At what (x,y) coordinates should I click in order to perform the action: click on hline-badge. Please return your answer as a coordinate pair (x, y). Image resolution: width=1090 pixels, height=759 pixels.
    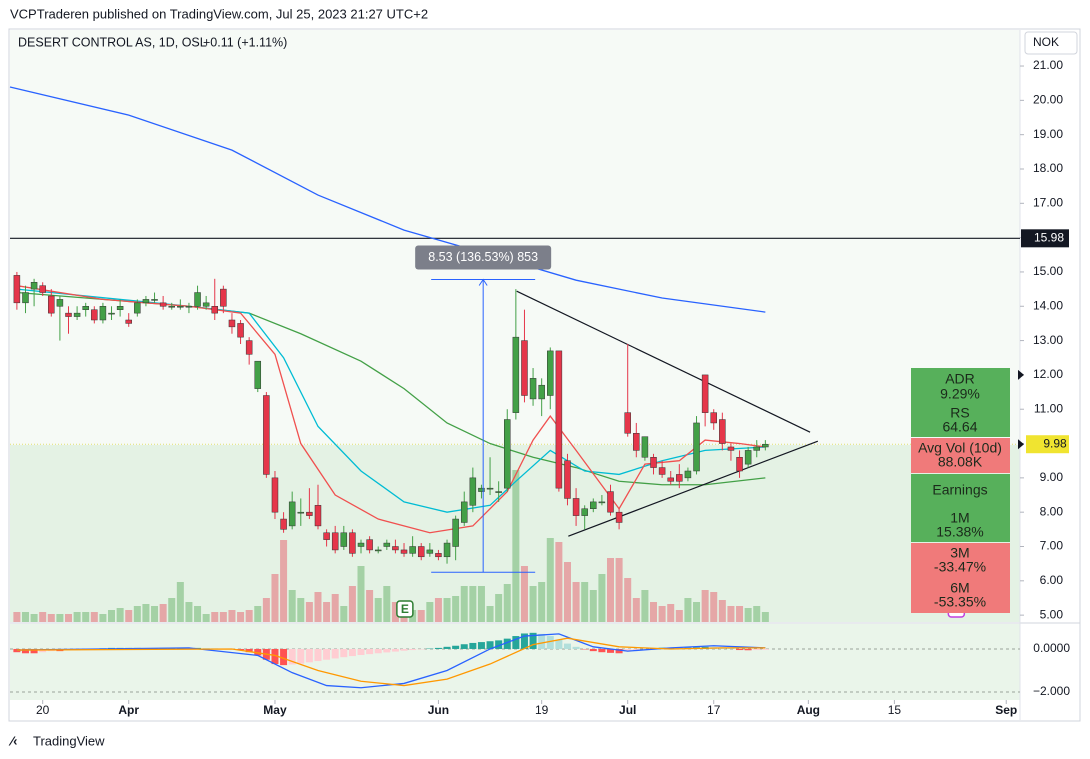
    Looking at the image, I should click on (1045, 238).